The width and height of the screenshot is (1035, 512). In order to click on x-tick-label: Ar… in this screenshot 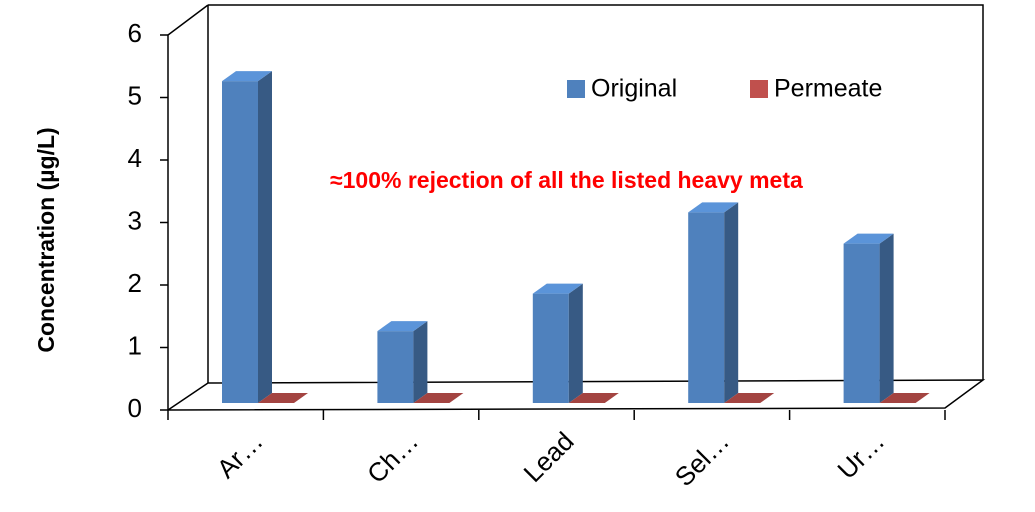, I will do `click(240, 455)`.